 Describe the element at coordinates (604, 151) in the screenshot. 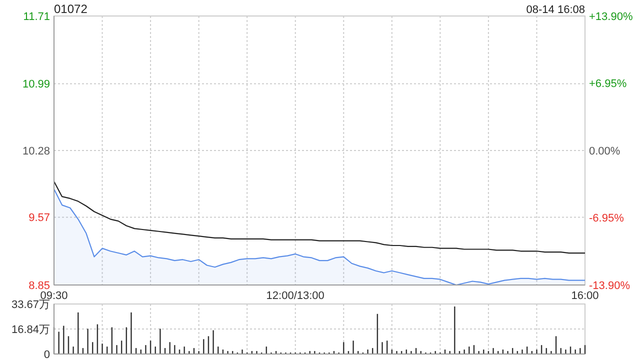

I see `y2-tick-label: 0.00%` at that location.